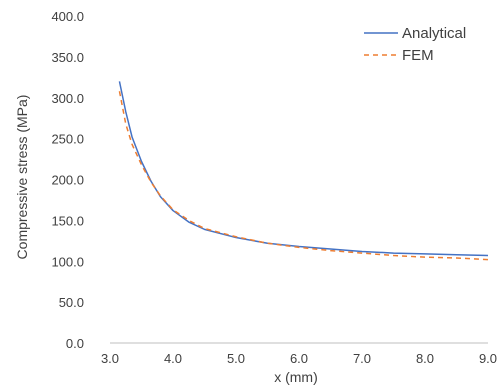 The width and height of the screenshot is (503, 387). Describe the element at coordinates (362, 358) in the screenshot. I see `x-tick-label: 7.0` at that location.